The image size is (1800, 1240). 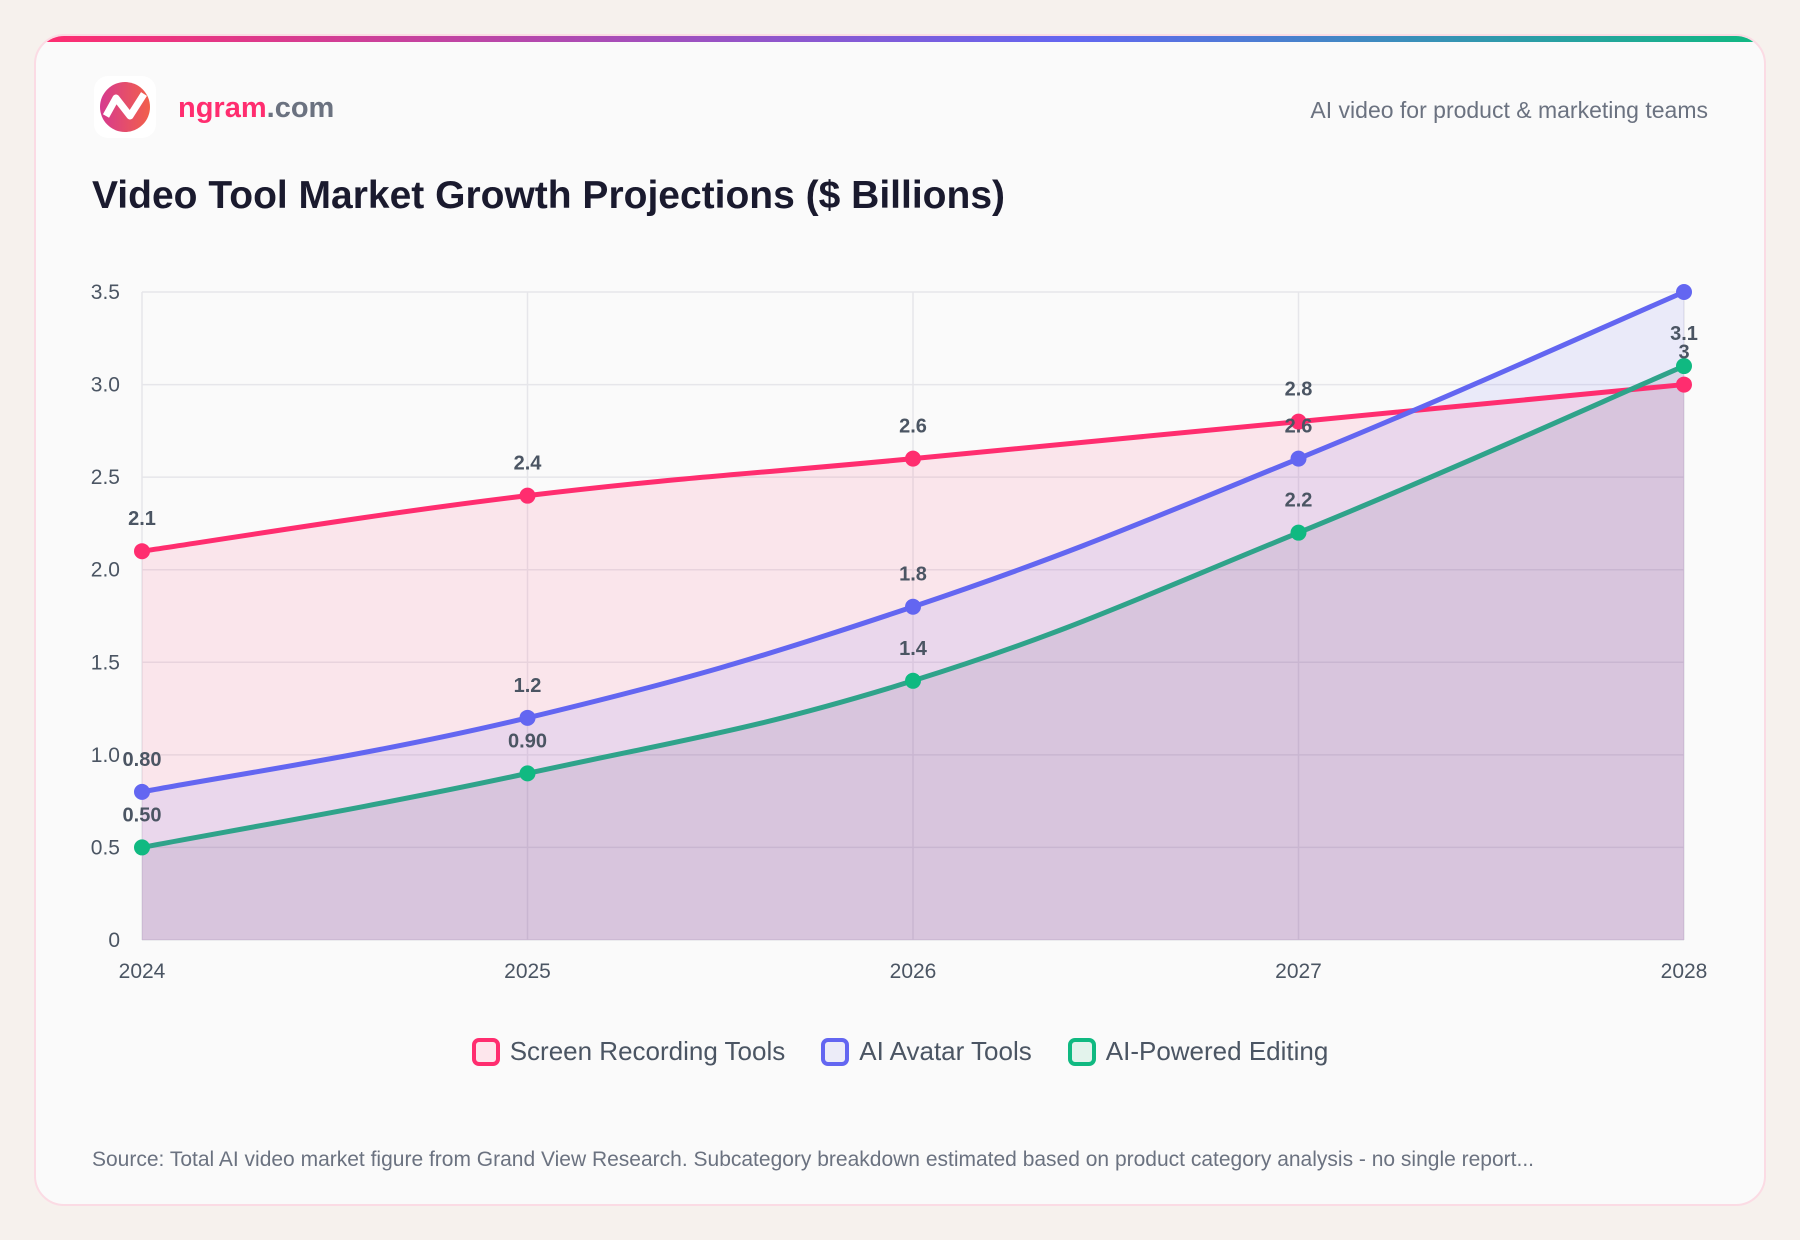 I want to click on x-tick-label: 2026, so click(x=913, y=971).